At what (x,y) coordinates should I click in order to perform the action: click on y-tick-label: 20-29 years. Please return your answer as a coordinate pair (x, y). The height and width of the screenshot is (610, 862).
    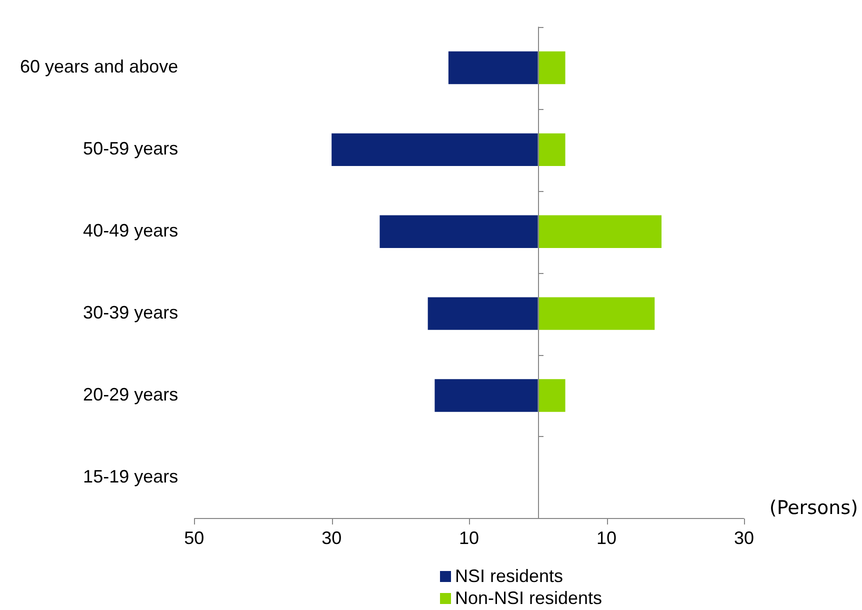
    Looking at the image, I should click on (130, 394).